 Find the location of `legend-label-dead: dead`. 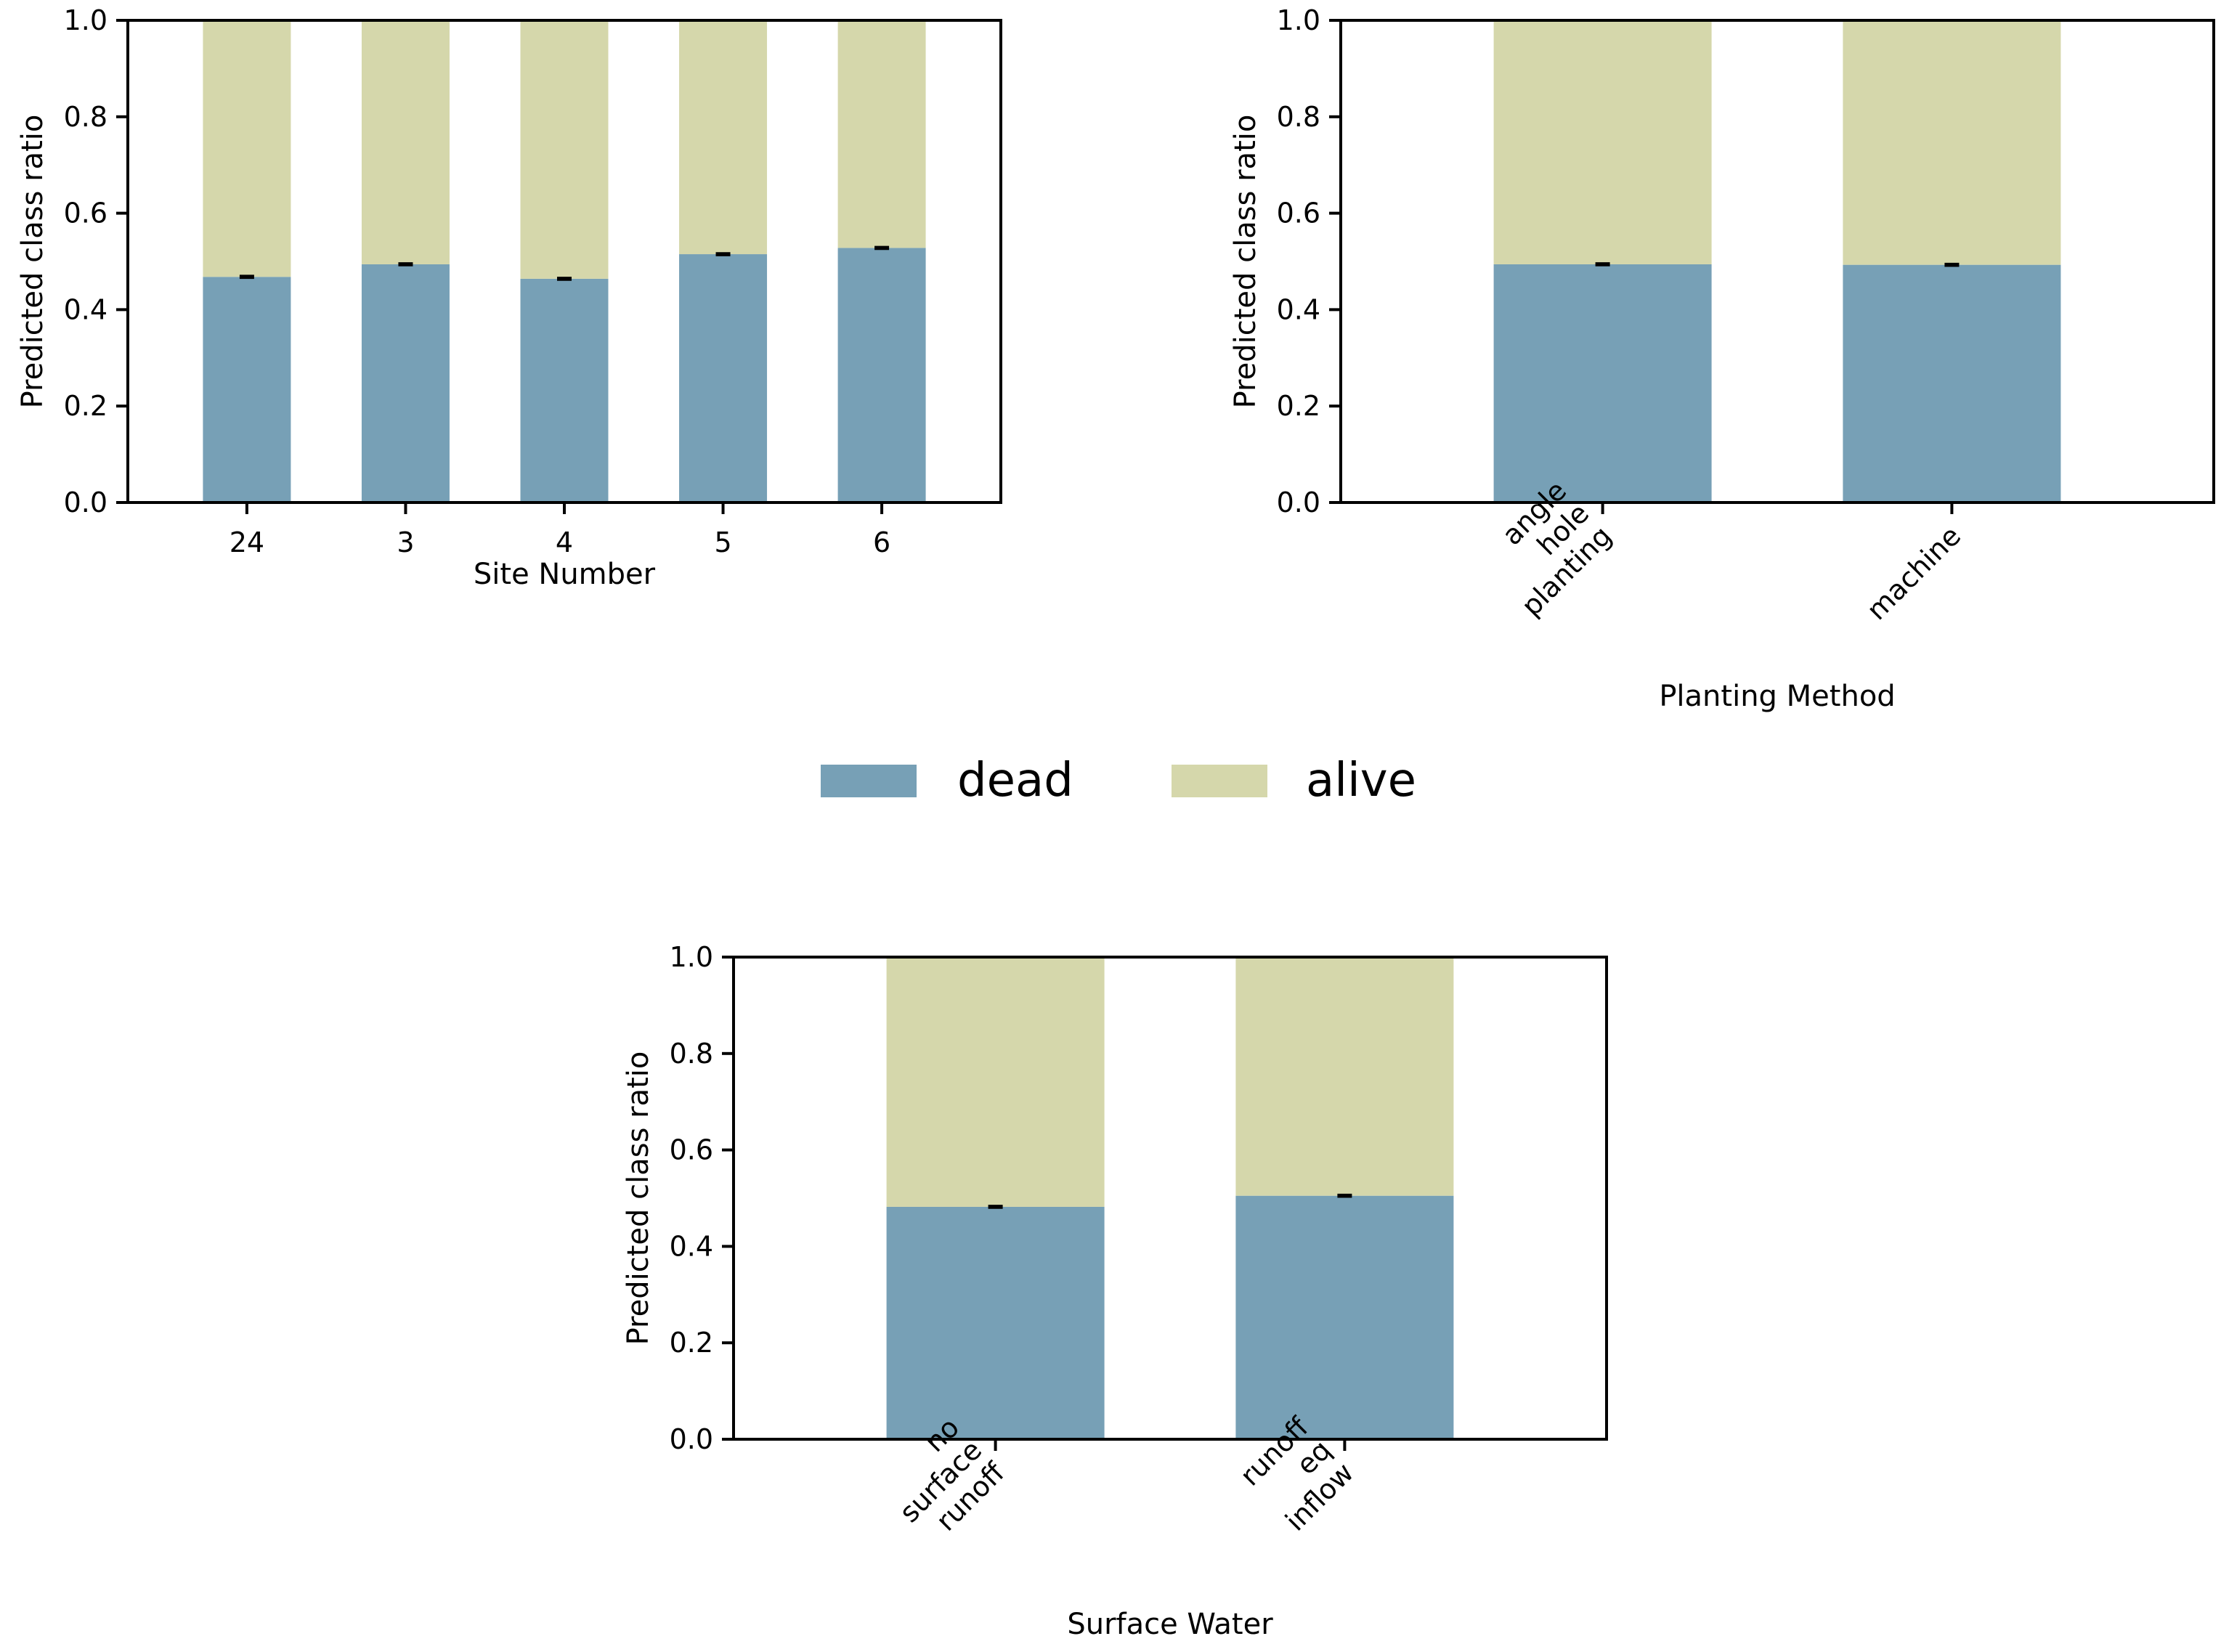

legend-label-dead: dead is located at coordinates (1015, 780).